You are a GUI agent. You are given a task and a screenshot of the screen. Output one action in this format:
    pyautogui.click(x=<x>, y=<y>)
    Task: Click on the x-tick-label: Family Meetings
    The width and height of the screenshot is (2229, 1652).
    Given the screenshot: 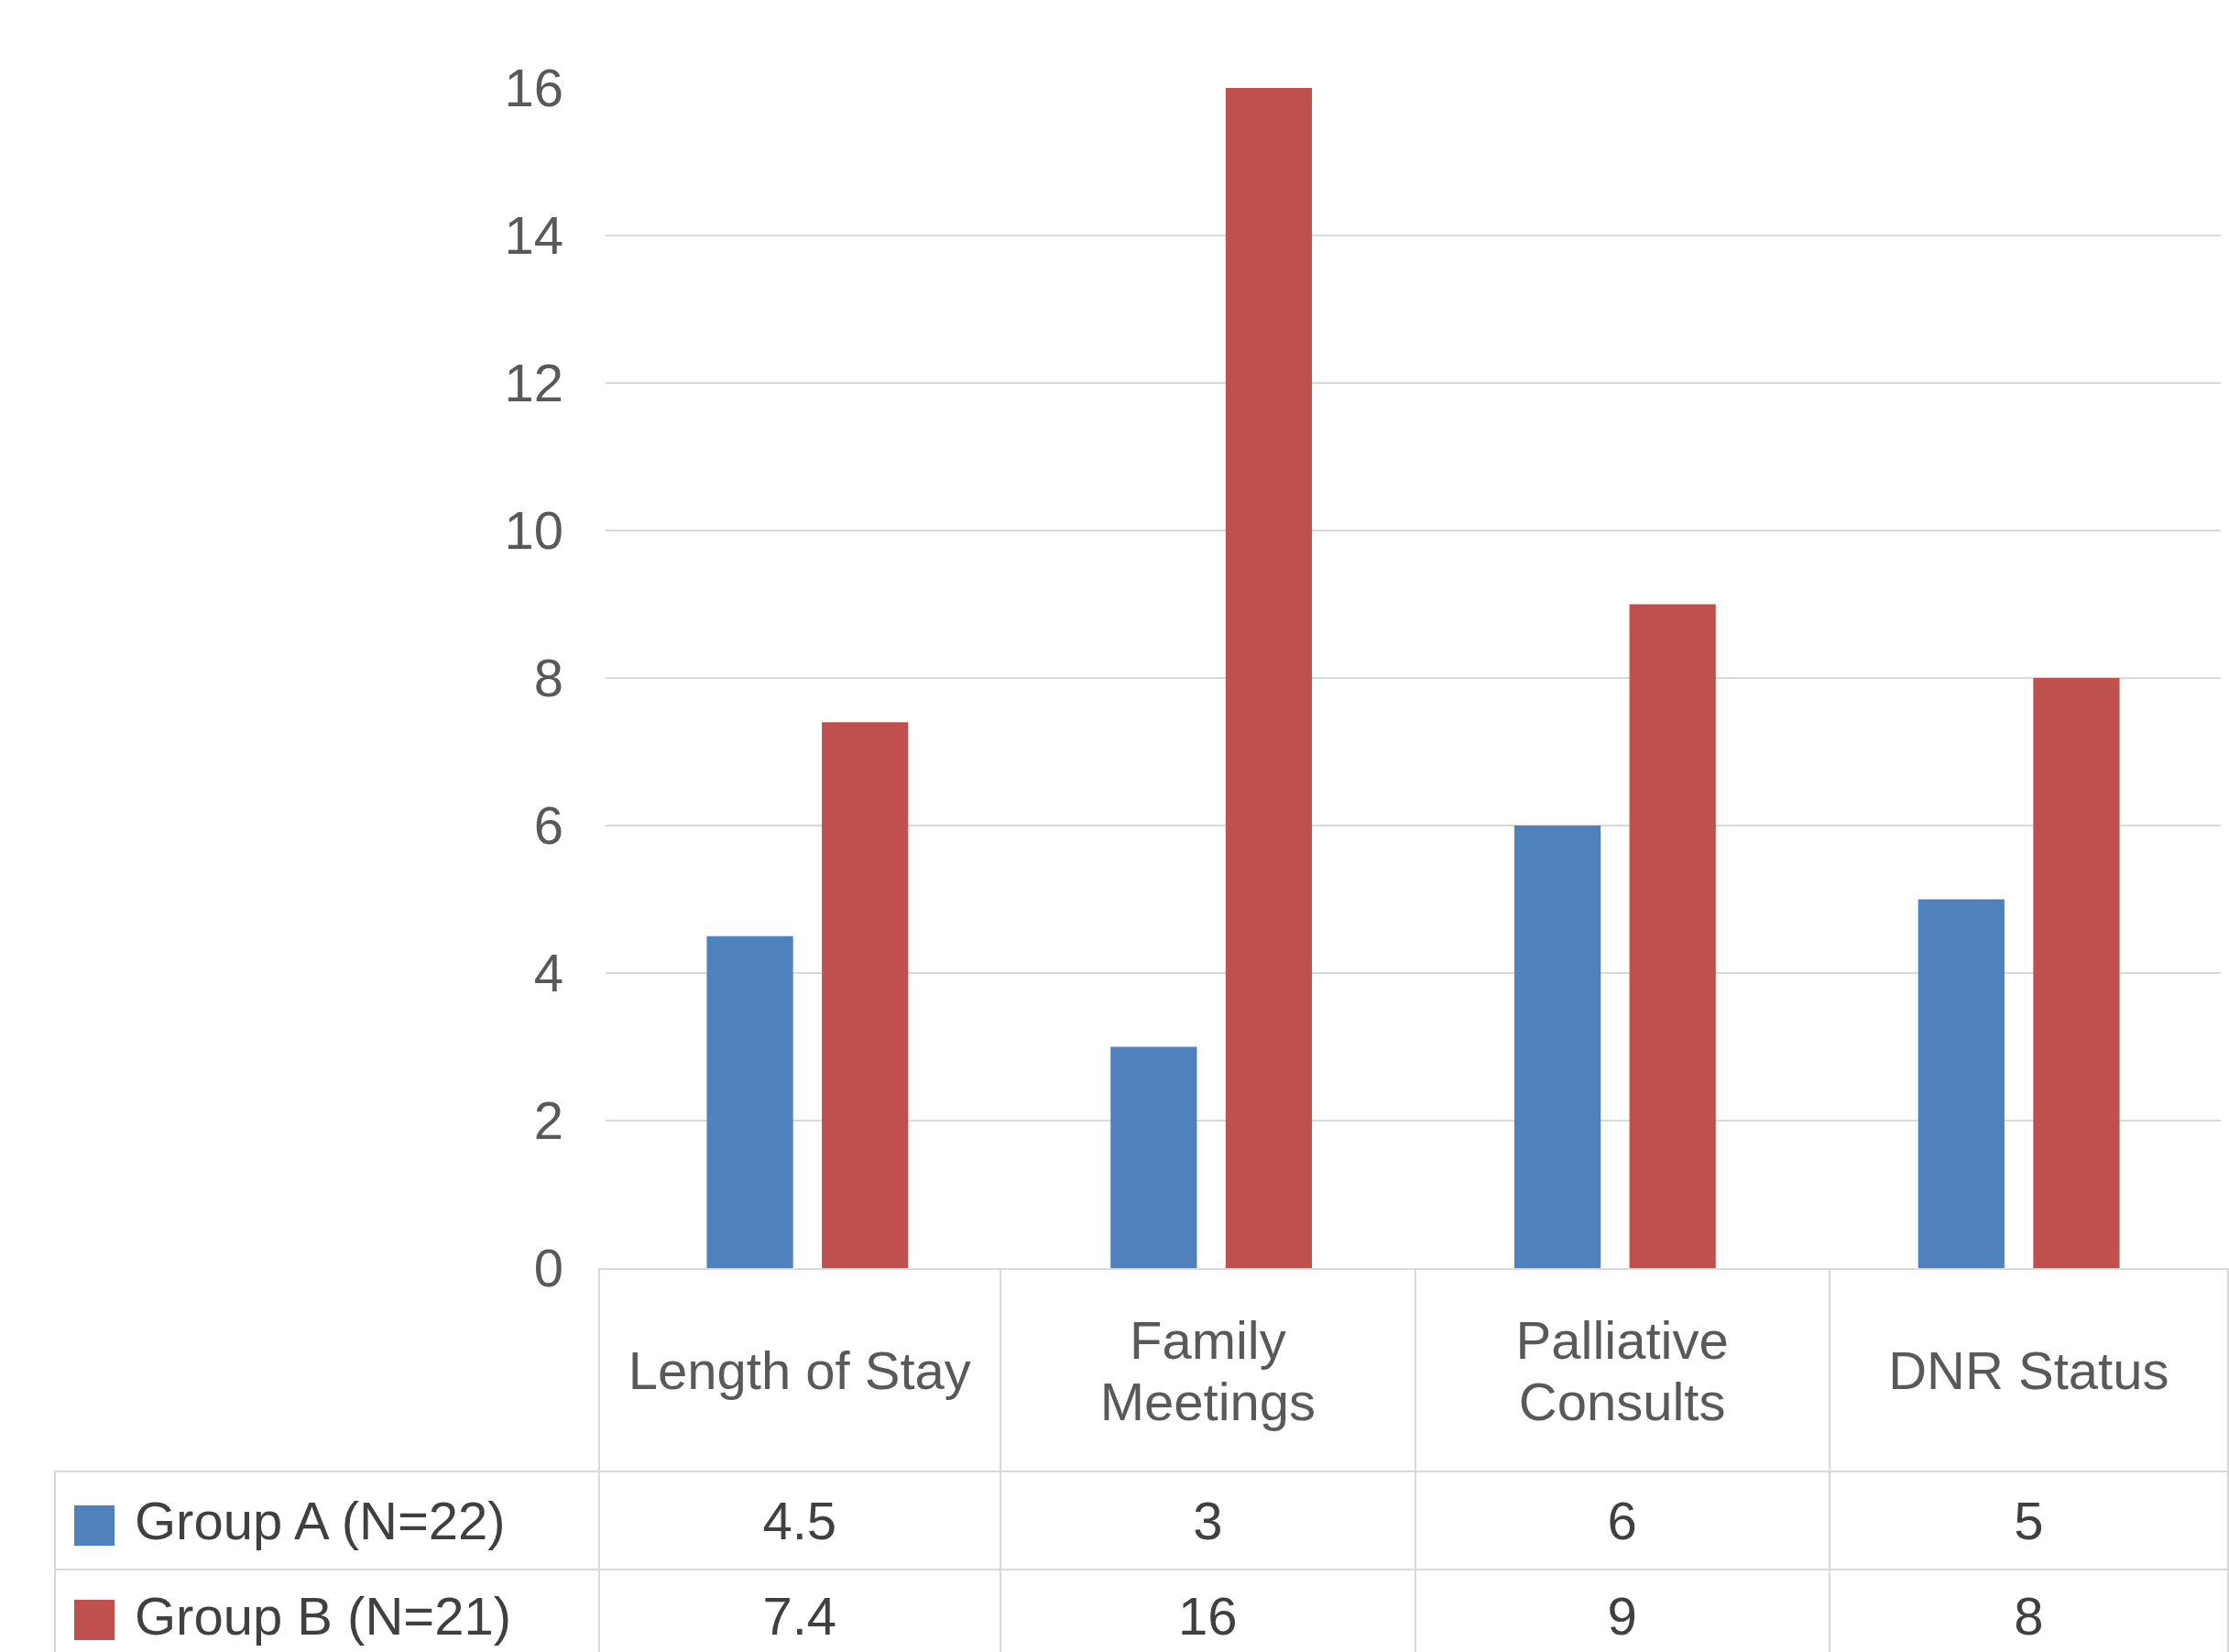 What is the action you would take?
    pyautogui.click(x=1207, y=1370)
    